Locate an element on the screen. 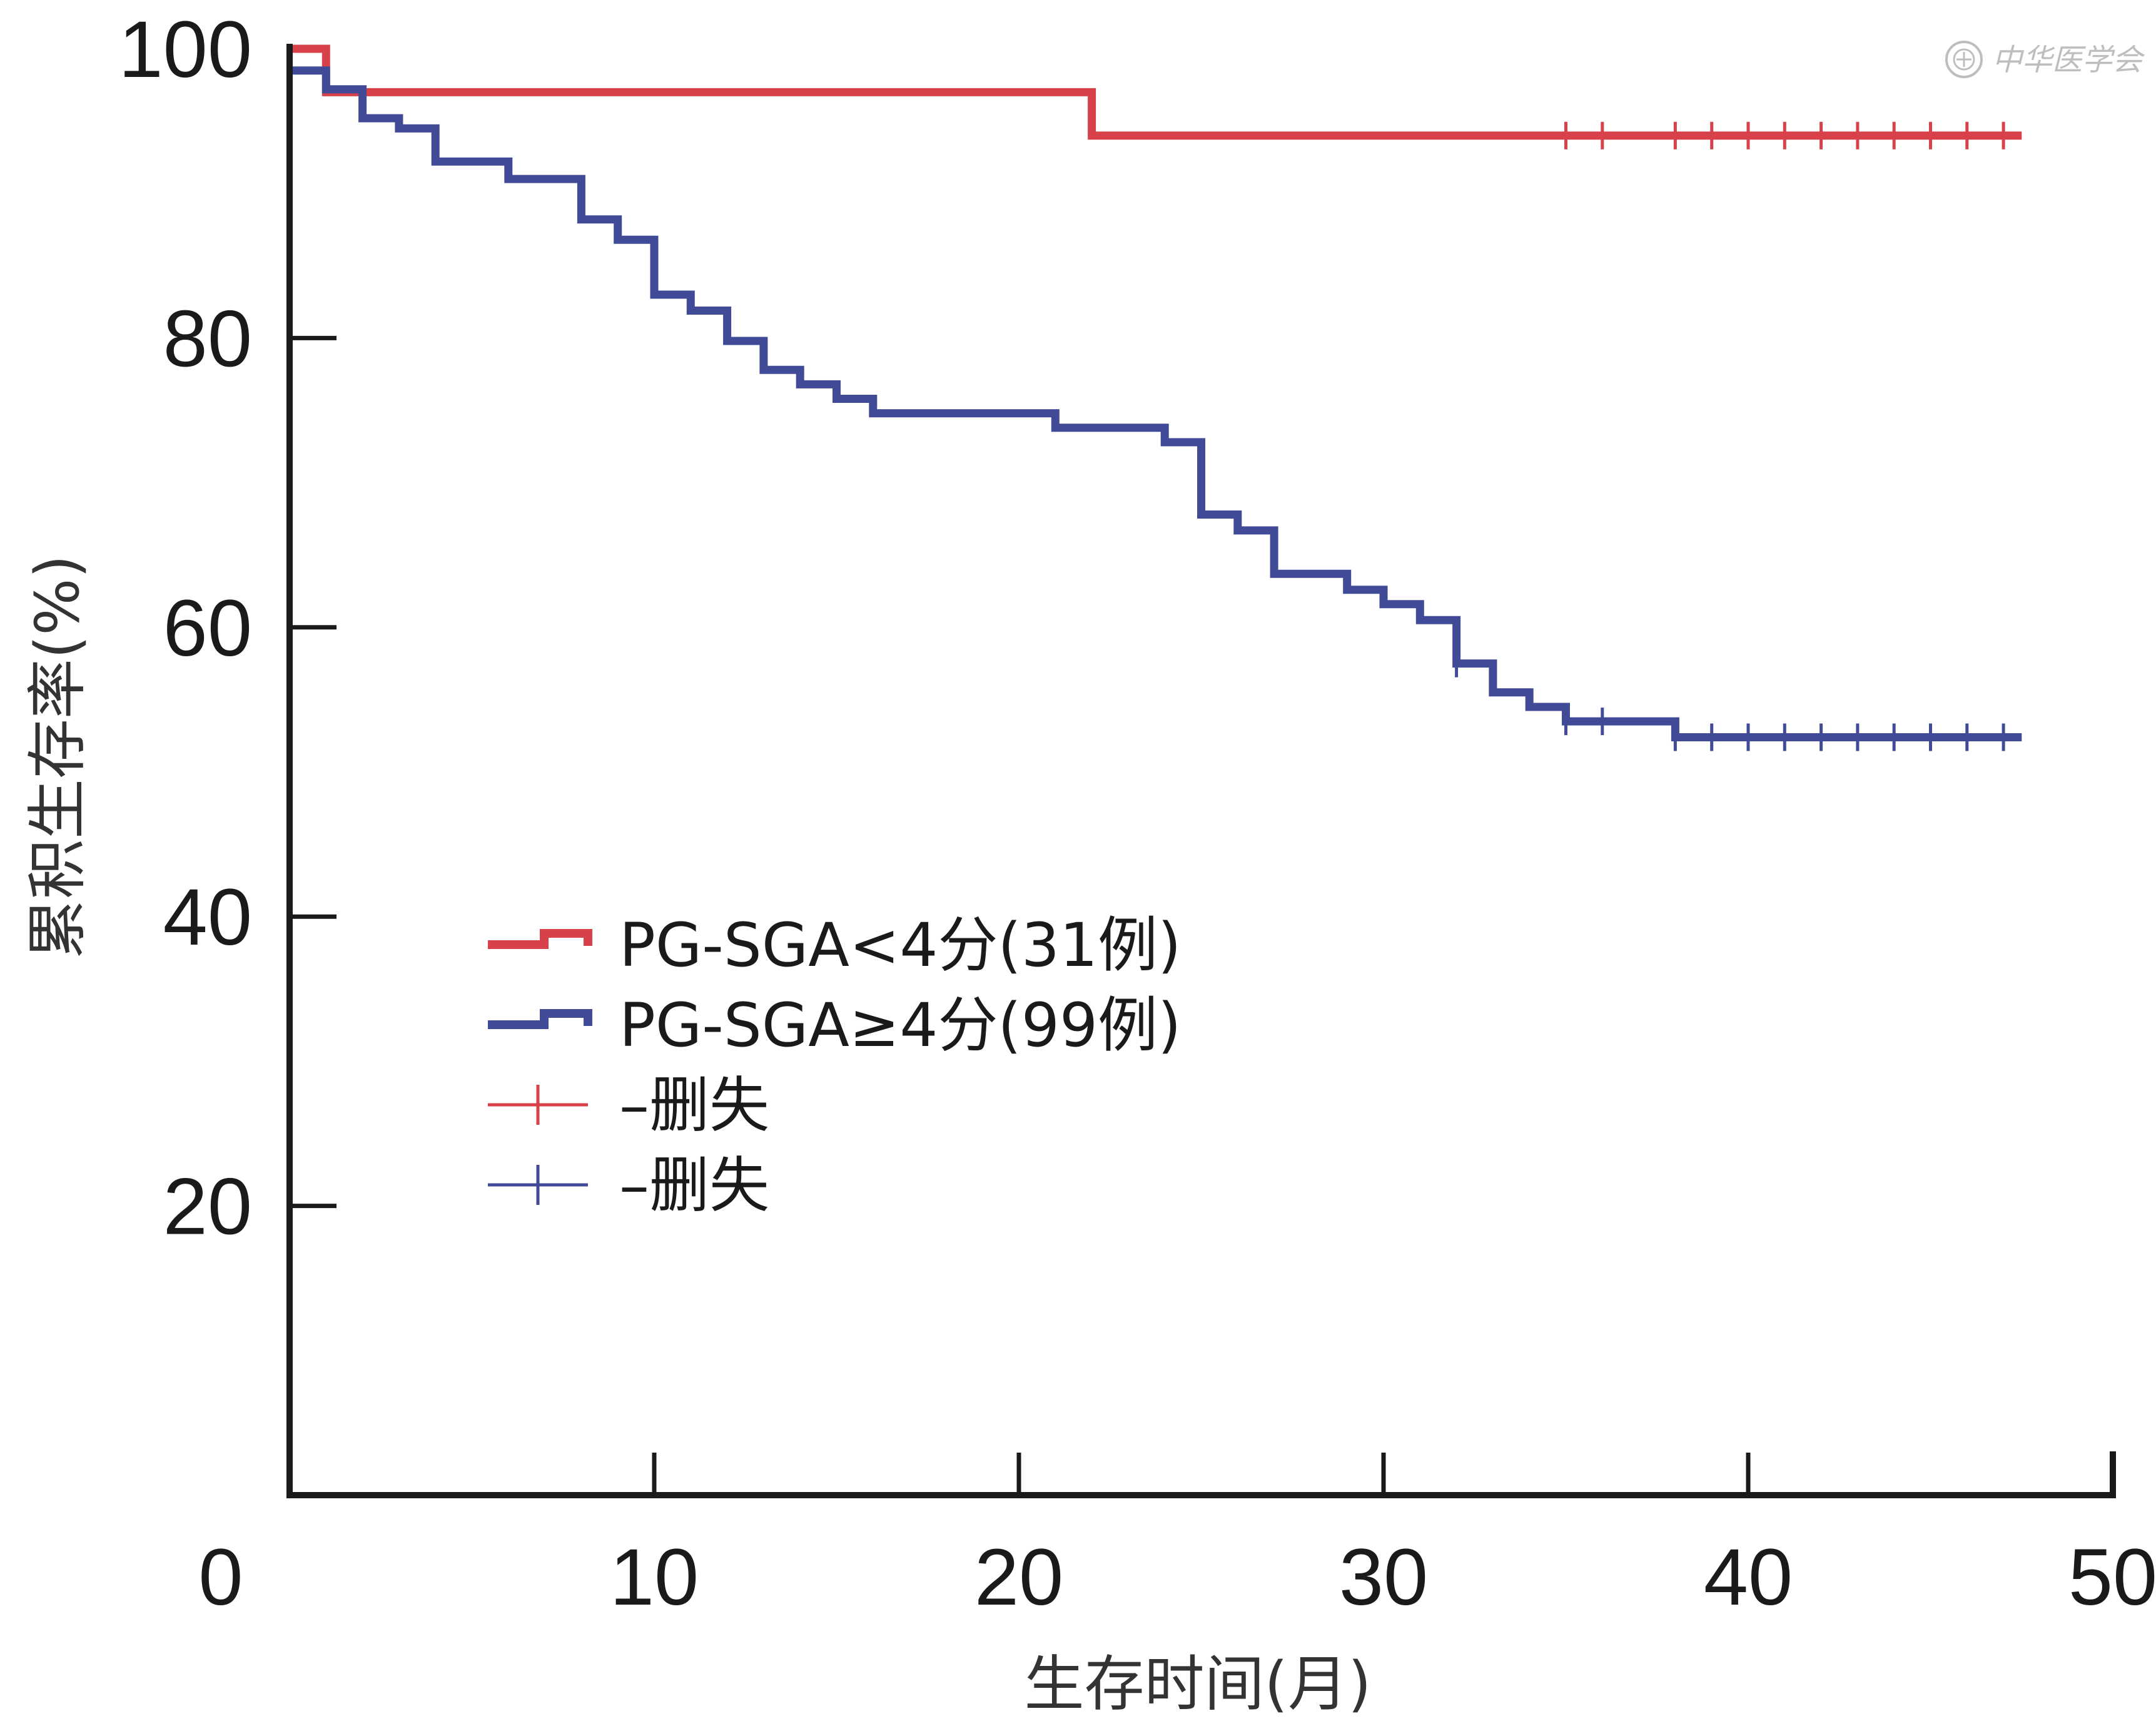 This screenshot has height=1731, width=2156. y-axis: 20 40 60 80 100 is located at coordinates (227, 628).